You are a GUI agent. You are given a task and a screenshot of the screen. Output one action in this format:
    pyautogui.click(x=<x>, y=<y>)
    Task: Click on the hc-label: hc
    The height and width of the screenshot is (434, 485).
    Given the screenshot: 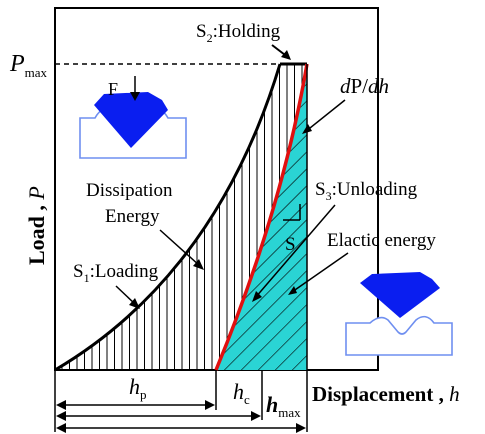 What is the action you would take?
    pyautogui.click(x=241, y=393)
    